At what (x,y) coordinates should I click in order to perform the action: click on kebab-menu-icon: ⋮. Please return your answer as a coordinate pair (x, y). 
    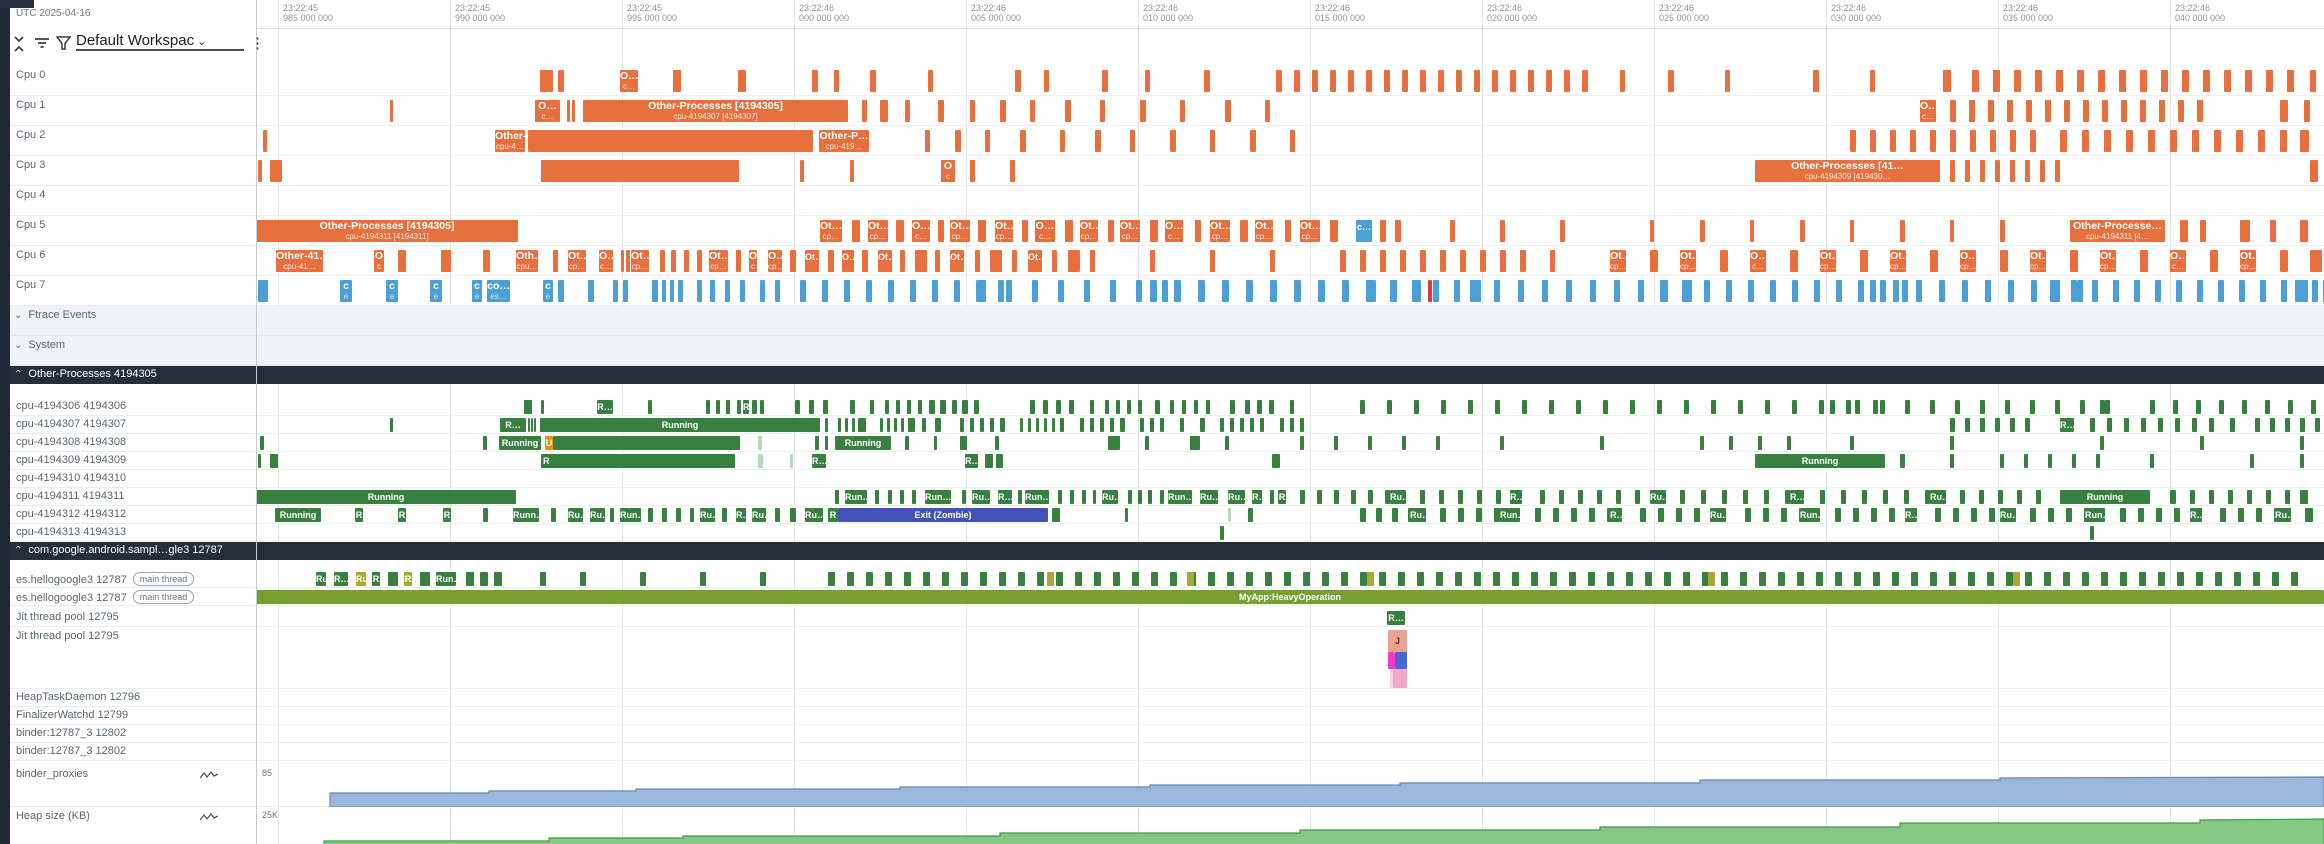
    Looking at the image, I should click on (257, 43).